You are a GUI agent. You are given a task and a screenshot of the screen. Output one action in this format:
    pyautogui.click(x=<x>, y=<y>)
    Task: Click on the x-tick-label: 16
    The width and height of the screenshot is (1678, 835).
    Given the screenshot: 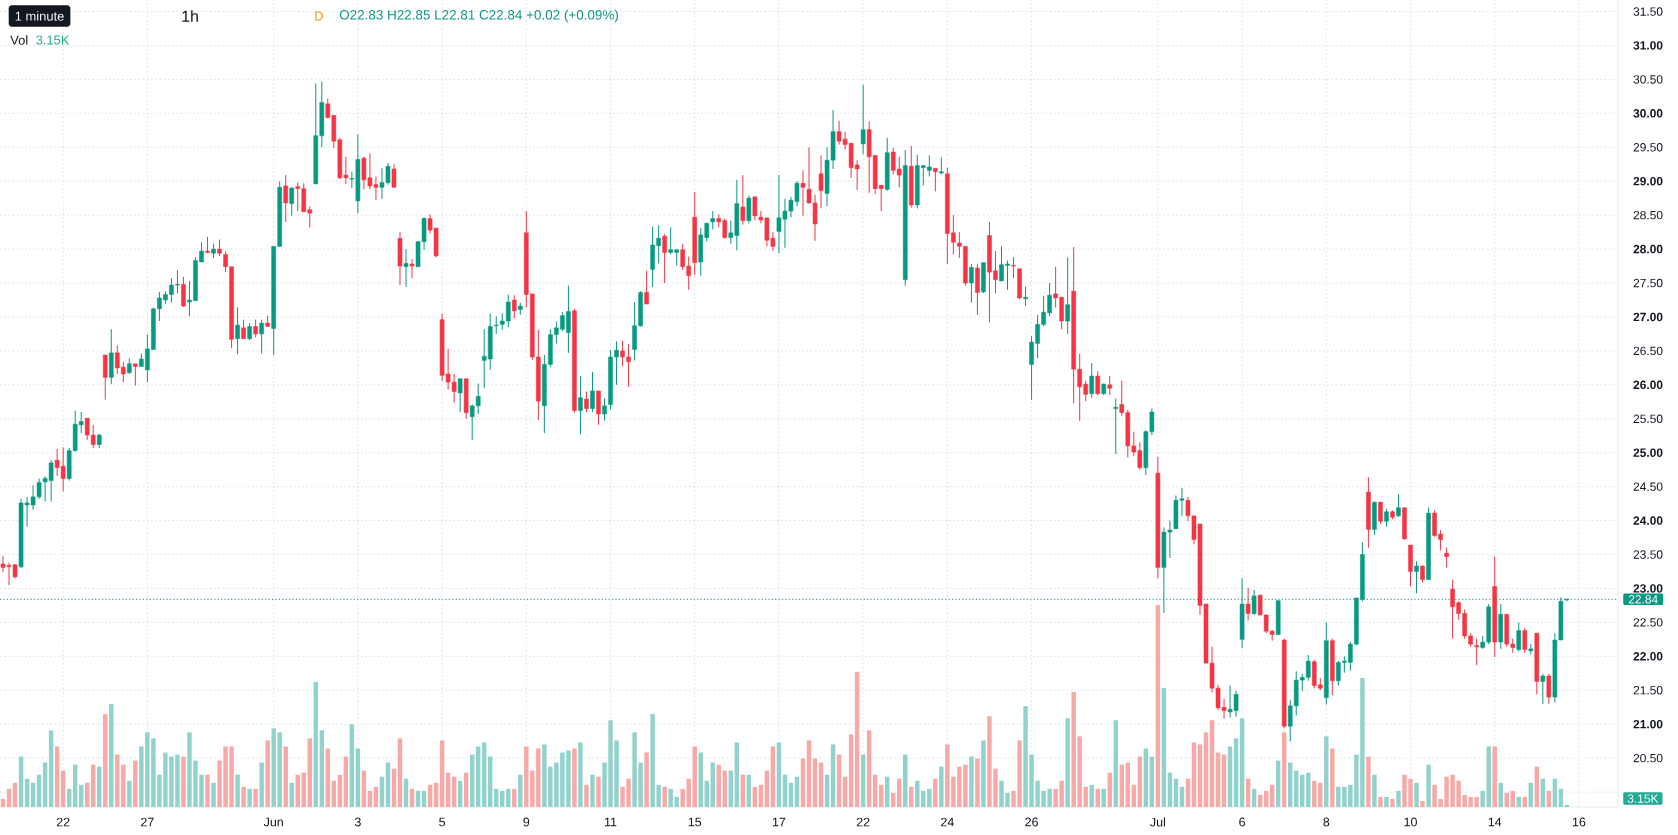 What is the action you would take?
    pyautogui.click(x=1579, y=822)
    